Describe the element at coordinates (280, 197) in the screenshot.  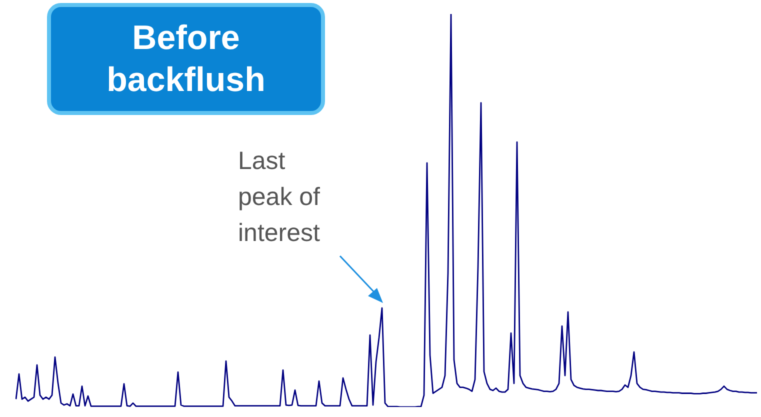
I see `annotation: Last peak of interest` at that location.